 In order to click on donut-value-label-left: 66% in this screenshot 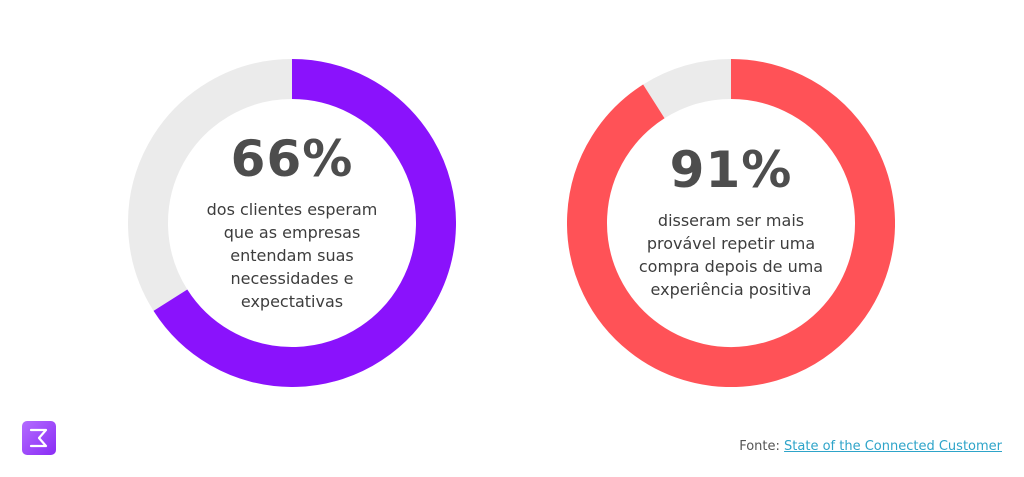, I will do `click(292, 158)`.